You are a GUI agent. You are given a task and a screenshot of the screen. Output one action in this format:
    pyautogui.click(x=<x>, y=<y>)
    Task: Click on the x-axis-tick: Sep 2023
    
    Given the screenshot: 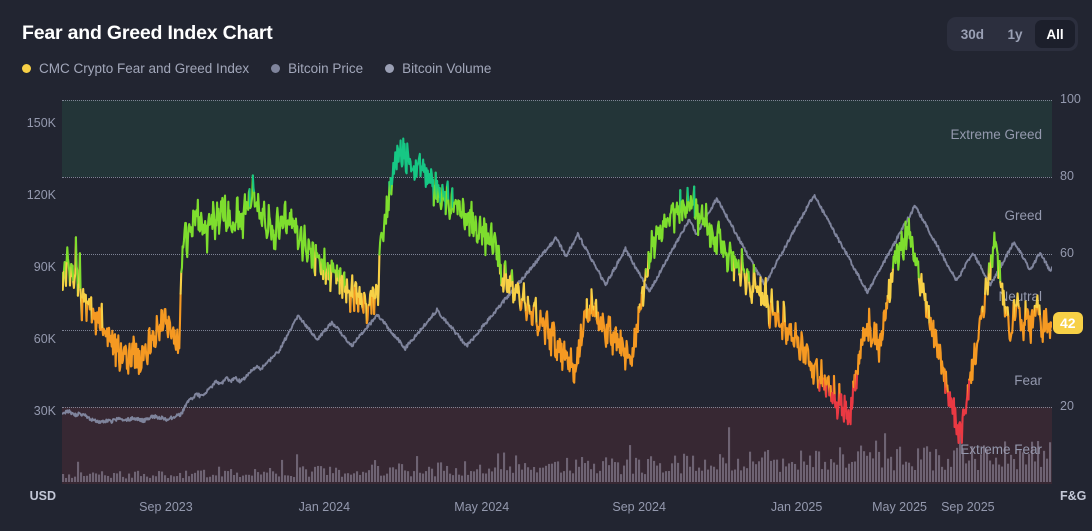 What is the action you would take?
    pyautogui.click(x=166, y=507)
    